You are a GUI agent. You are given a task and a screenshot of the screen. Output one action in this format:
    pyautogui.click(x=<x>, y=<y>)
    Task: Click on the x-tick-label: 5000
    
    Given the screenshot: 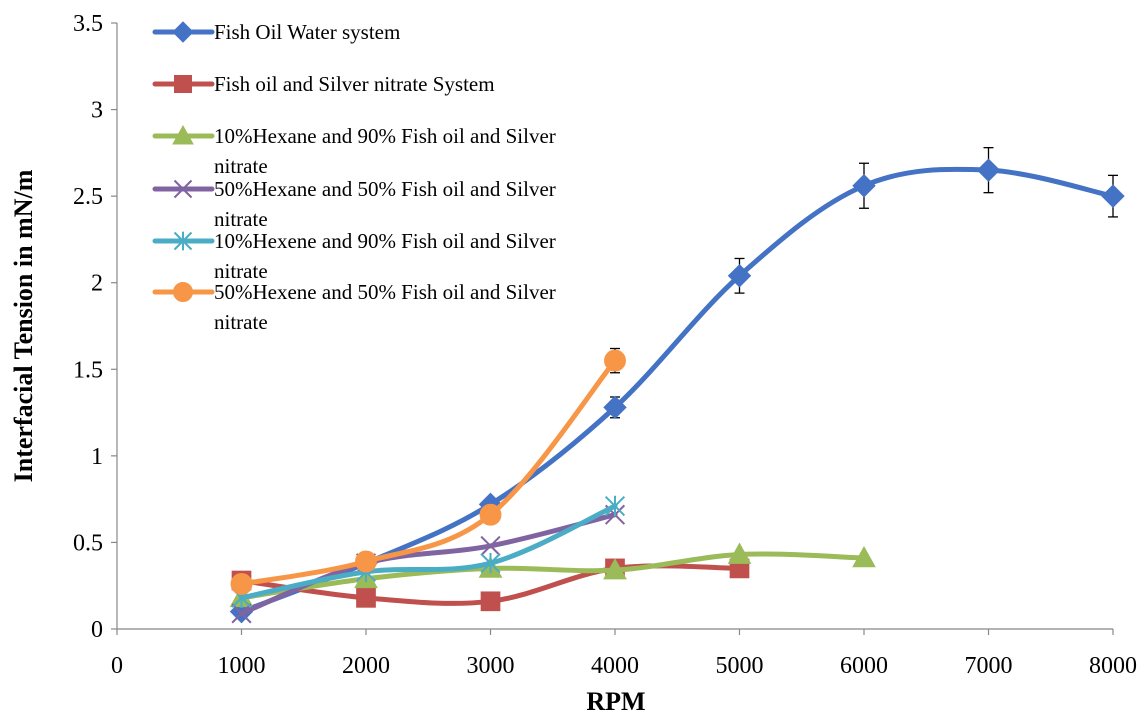 What is the action you would take?
    pyautogui.click(x=740, y=666)
    